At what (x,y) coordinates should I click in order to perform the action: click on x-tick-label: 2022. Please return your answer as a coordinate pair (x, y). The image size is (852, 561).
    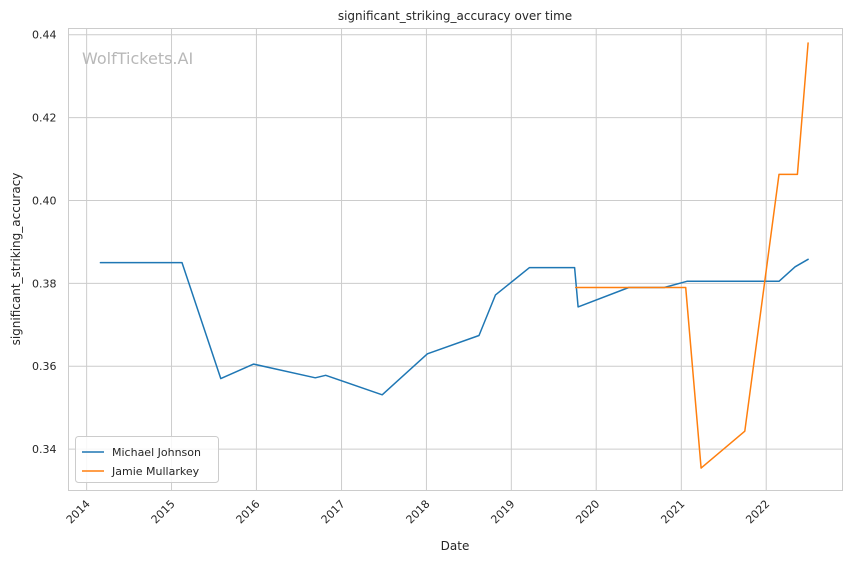
    Looking at the image, I should click on (757, 511).